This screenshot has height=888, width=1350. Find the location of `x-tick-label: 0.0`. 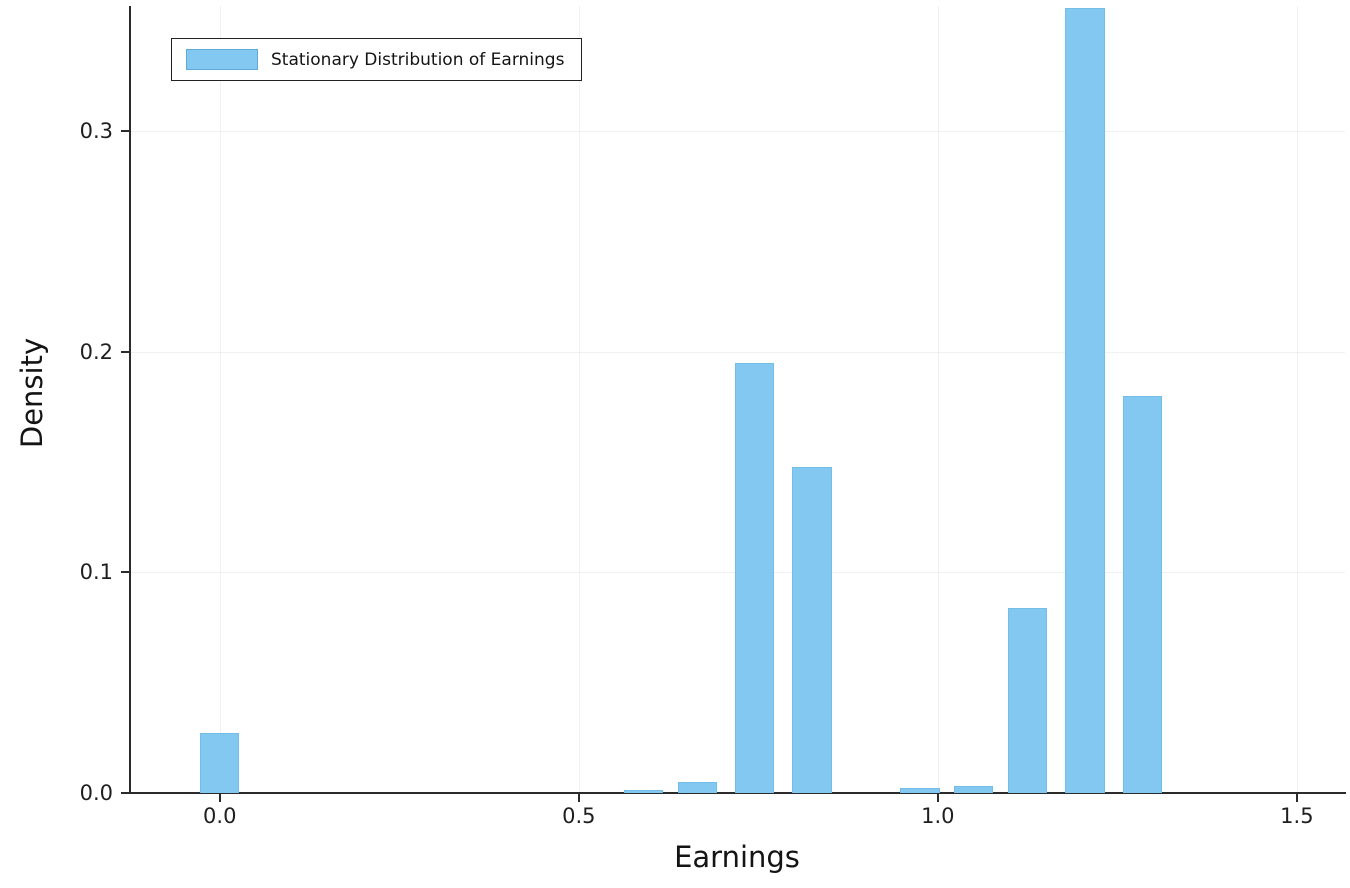

x-tick-label: 0.0 is located at coordinates (220, 816).